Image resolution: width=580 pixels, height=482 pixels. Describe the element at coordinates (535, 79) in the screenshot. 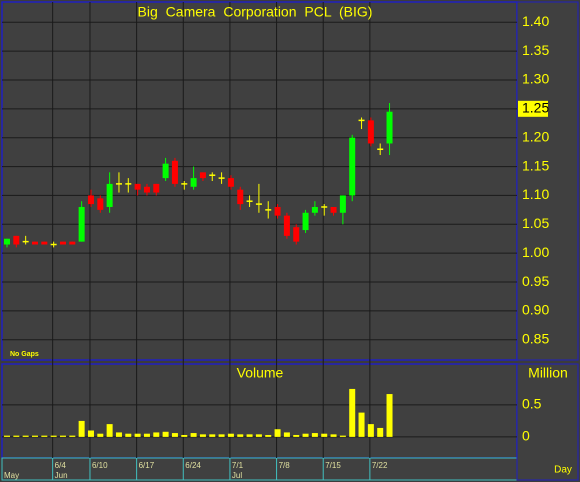

I see `y-tick-label: 1.30` at that location.